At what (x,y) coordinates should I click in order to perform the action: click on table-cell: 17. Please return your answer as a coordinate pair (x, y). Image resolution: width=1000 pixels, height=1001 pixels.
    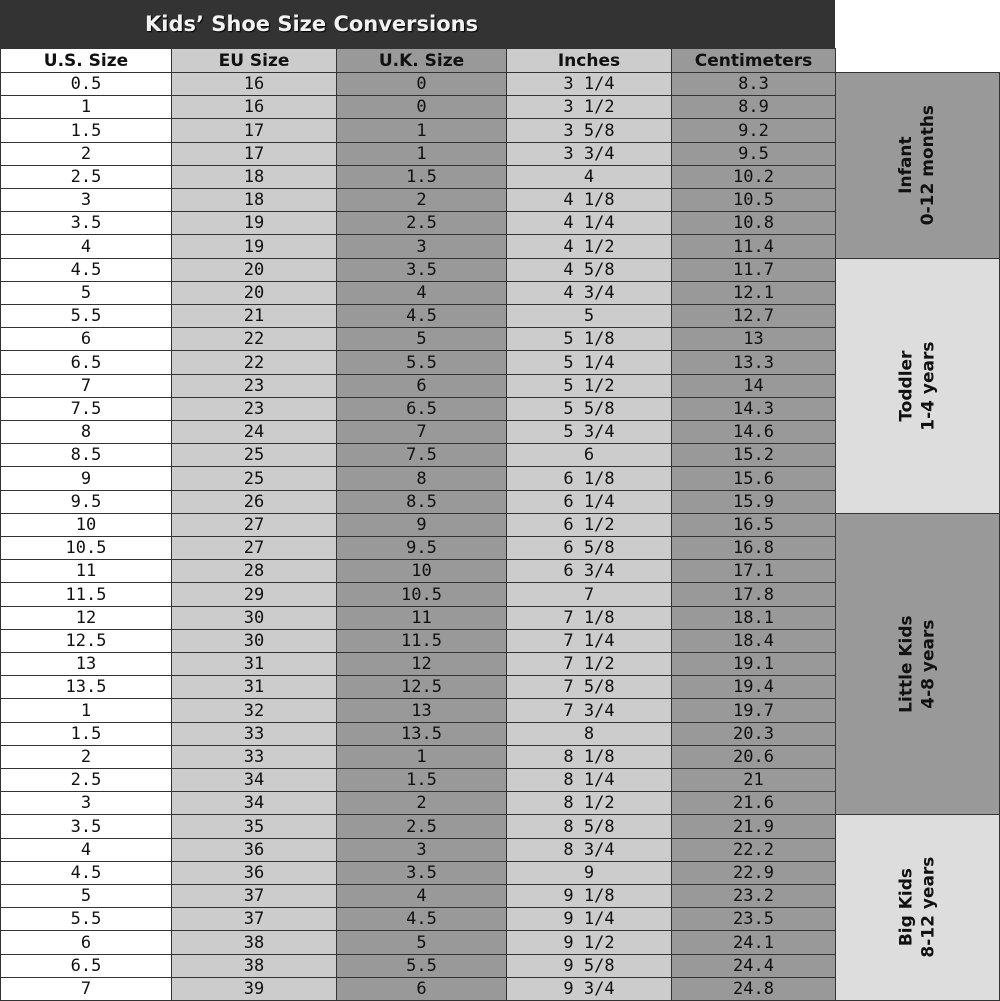
    Looking at the image, I should click on (254, 130).